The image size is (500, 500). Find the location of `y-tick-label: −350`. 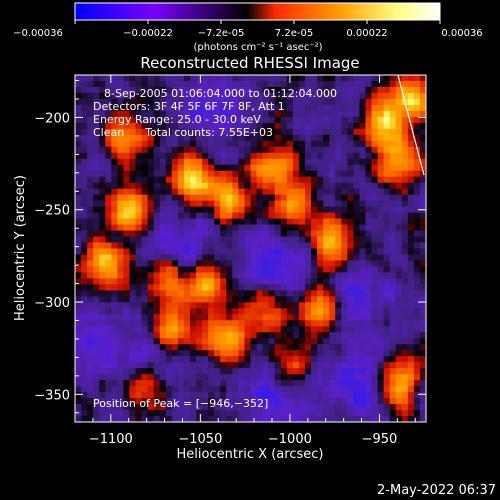

y-tick-label: −350 is located at coordinates (52, 395).